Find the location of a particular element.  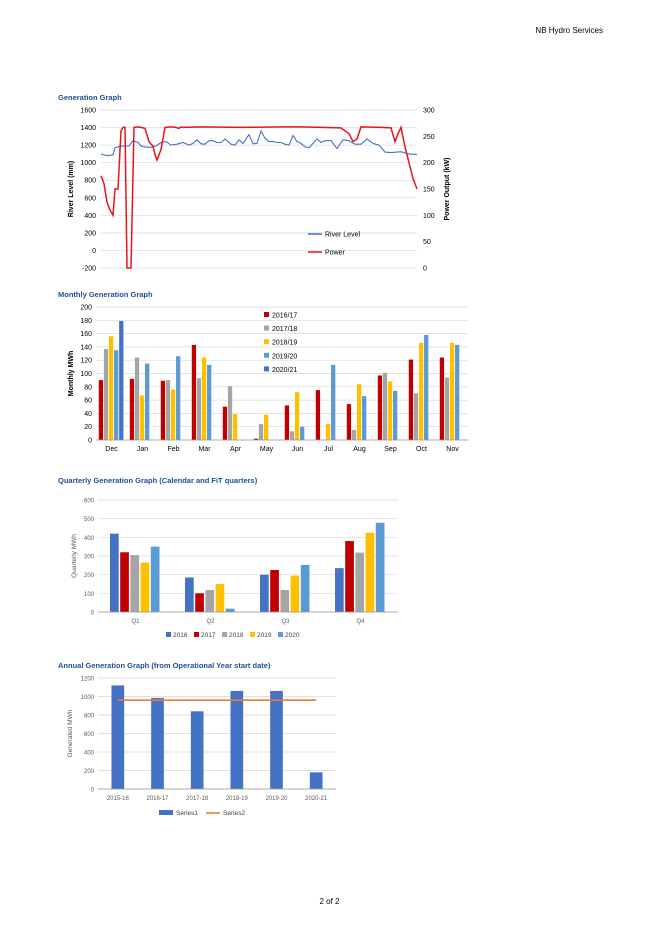

y-tick-label: 20 is located at coordinates (88, 427).